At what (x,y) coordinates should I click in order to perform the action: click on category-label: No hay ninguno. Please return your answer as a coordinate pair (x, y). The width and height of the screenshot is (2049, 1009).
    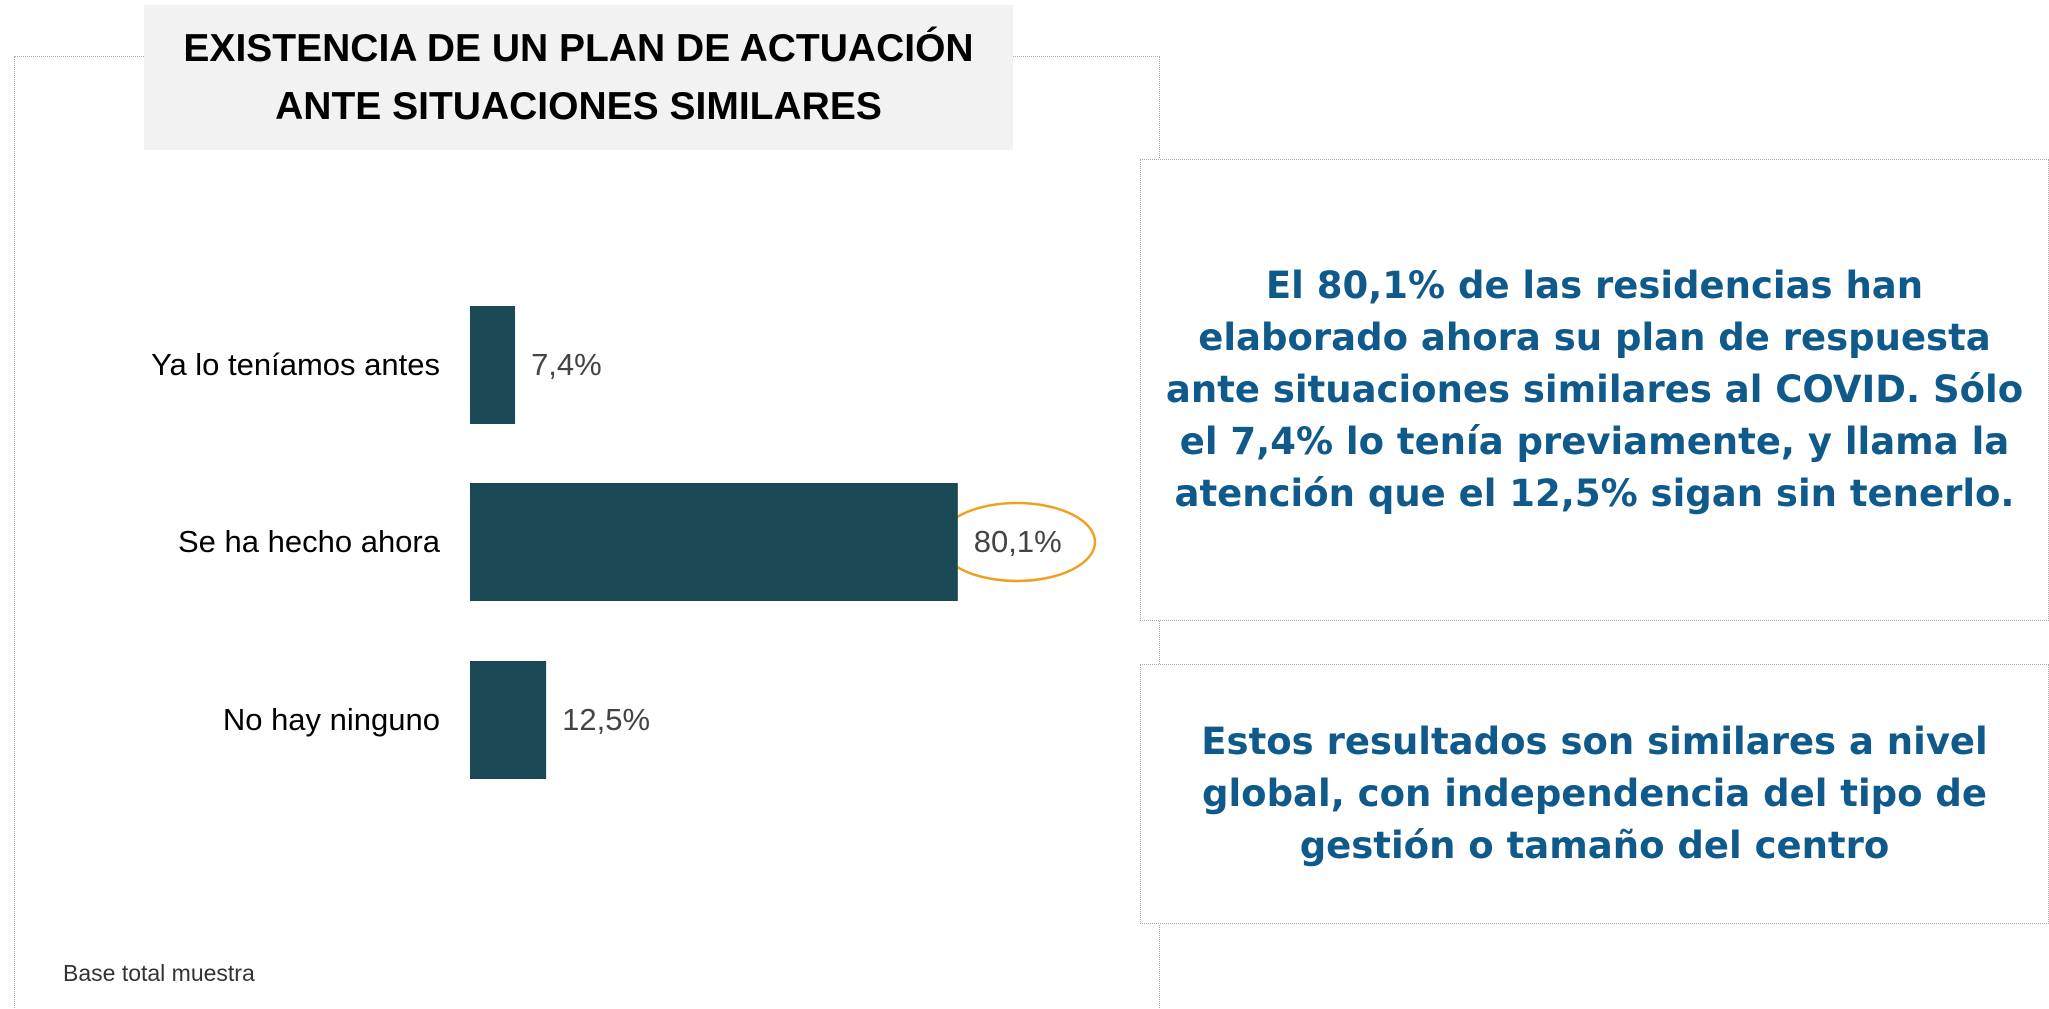
    Looking at the image, I should click on (331, 719).